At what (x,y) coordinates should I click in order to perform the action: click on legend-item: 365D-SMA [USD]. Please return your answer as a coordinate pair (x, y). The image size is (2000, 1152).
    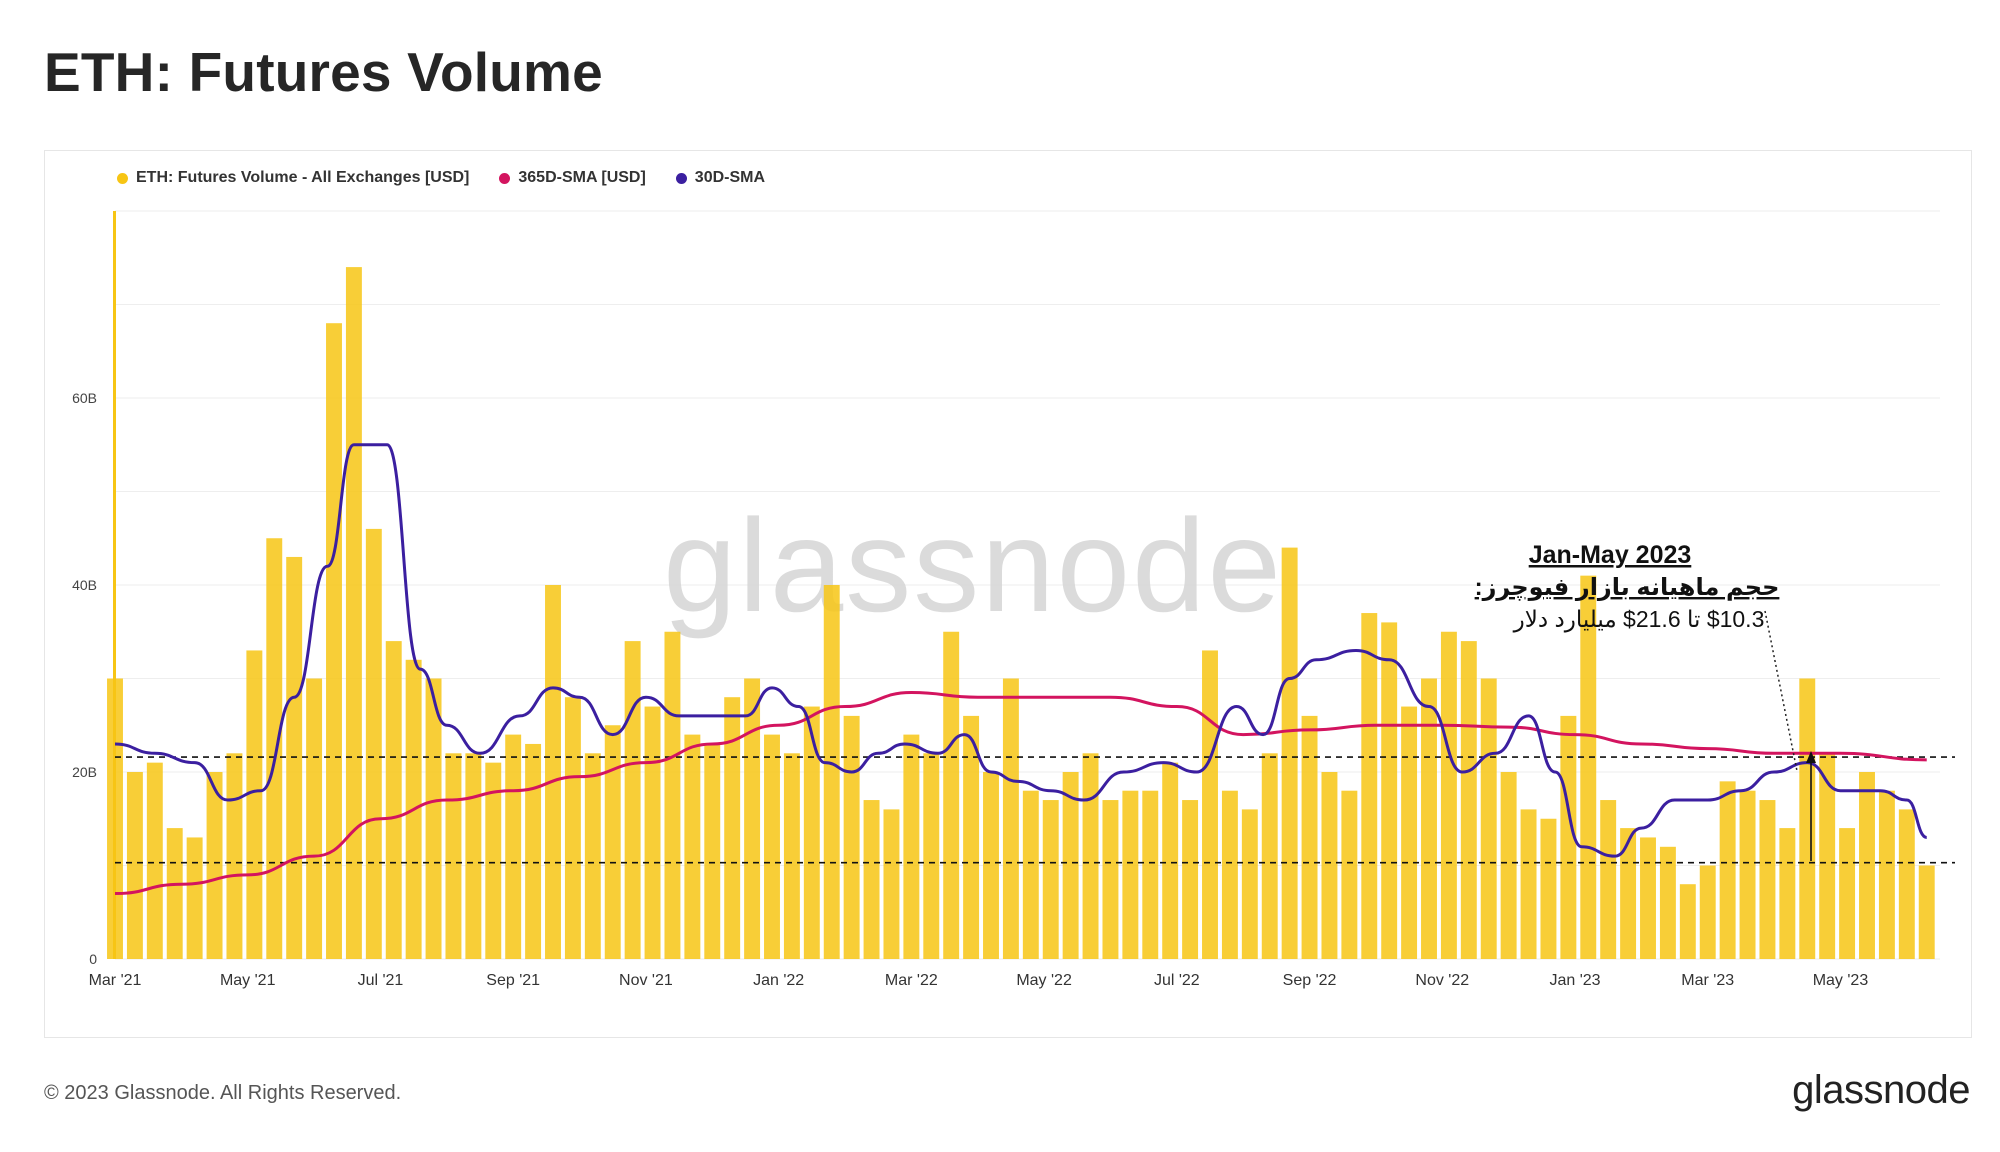
    Looking at the image, I should click on (572, 178).